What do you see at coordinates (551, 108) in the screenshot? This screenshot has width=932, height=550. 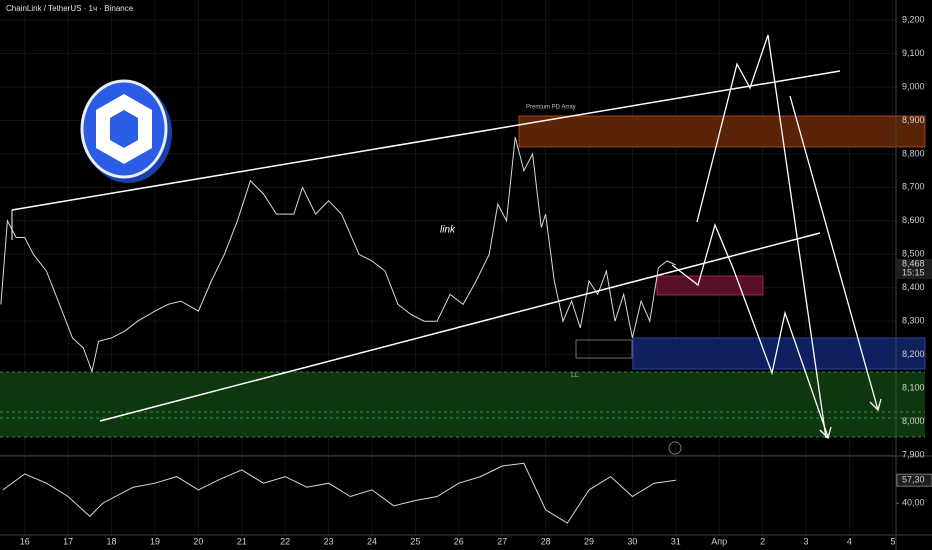 I see `annotation: Premium PD Array` at bounding box center [551, 108].